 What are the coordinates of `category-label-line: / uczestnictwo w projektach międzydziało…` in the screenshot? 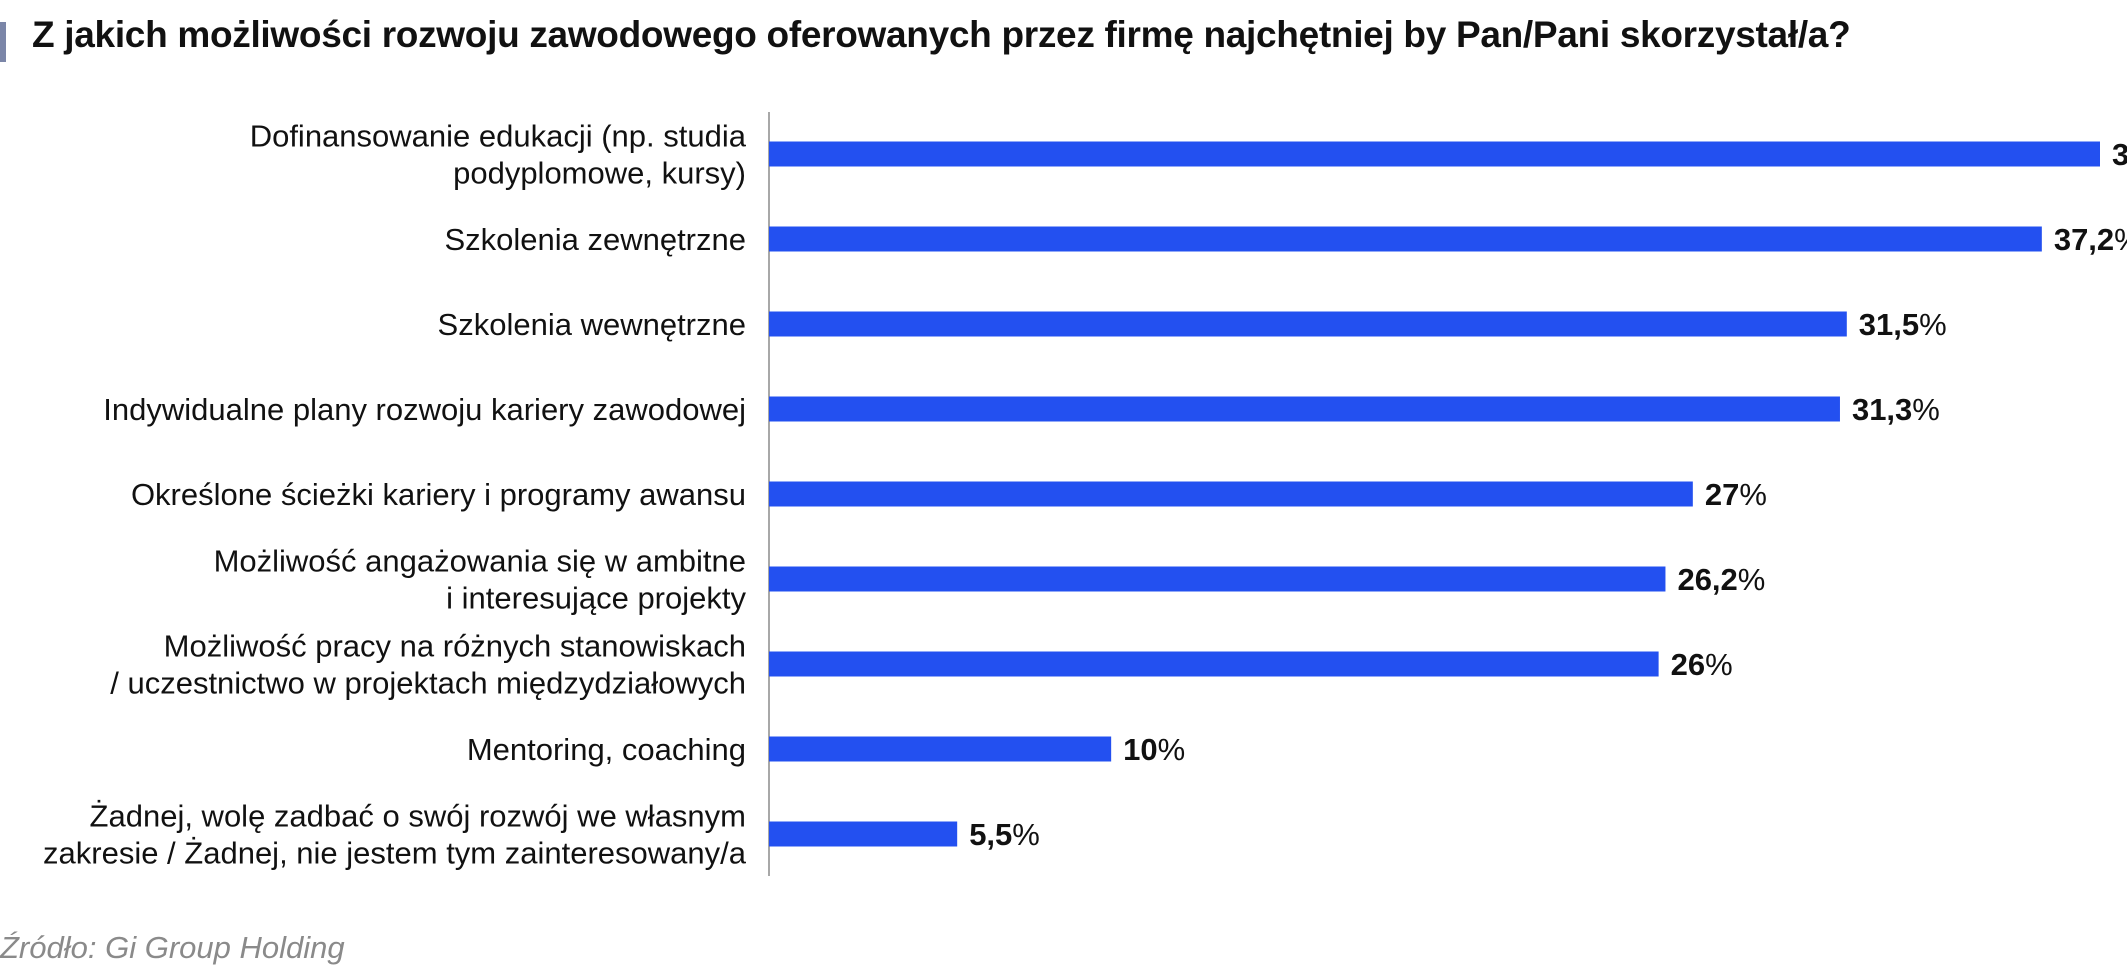 It's located at (428, 683).